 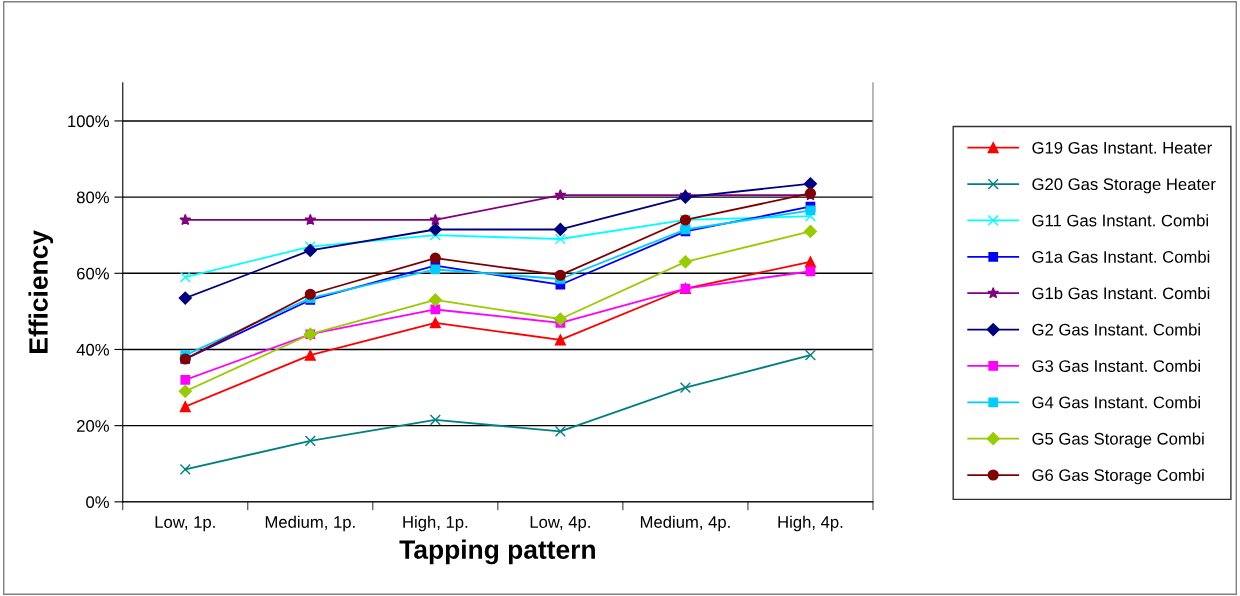 I want to click on x-tick-label: High, 1p., so click(x=435, y=523).